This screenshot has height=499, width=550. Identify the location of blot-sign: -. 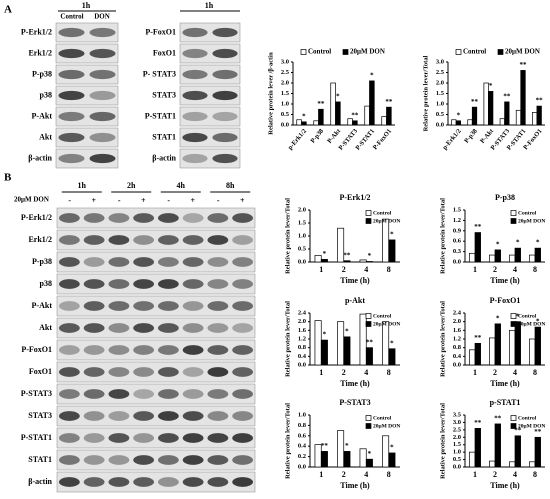
(119, 200).